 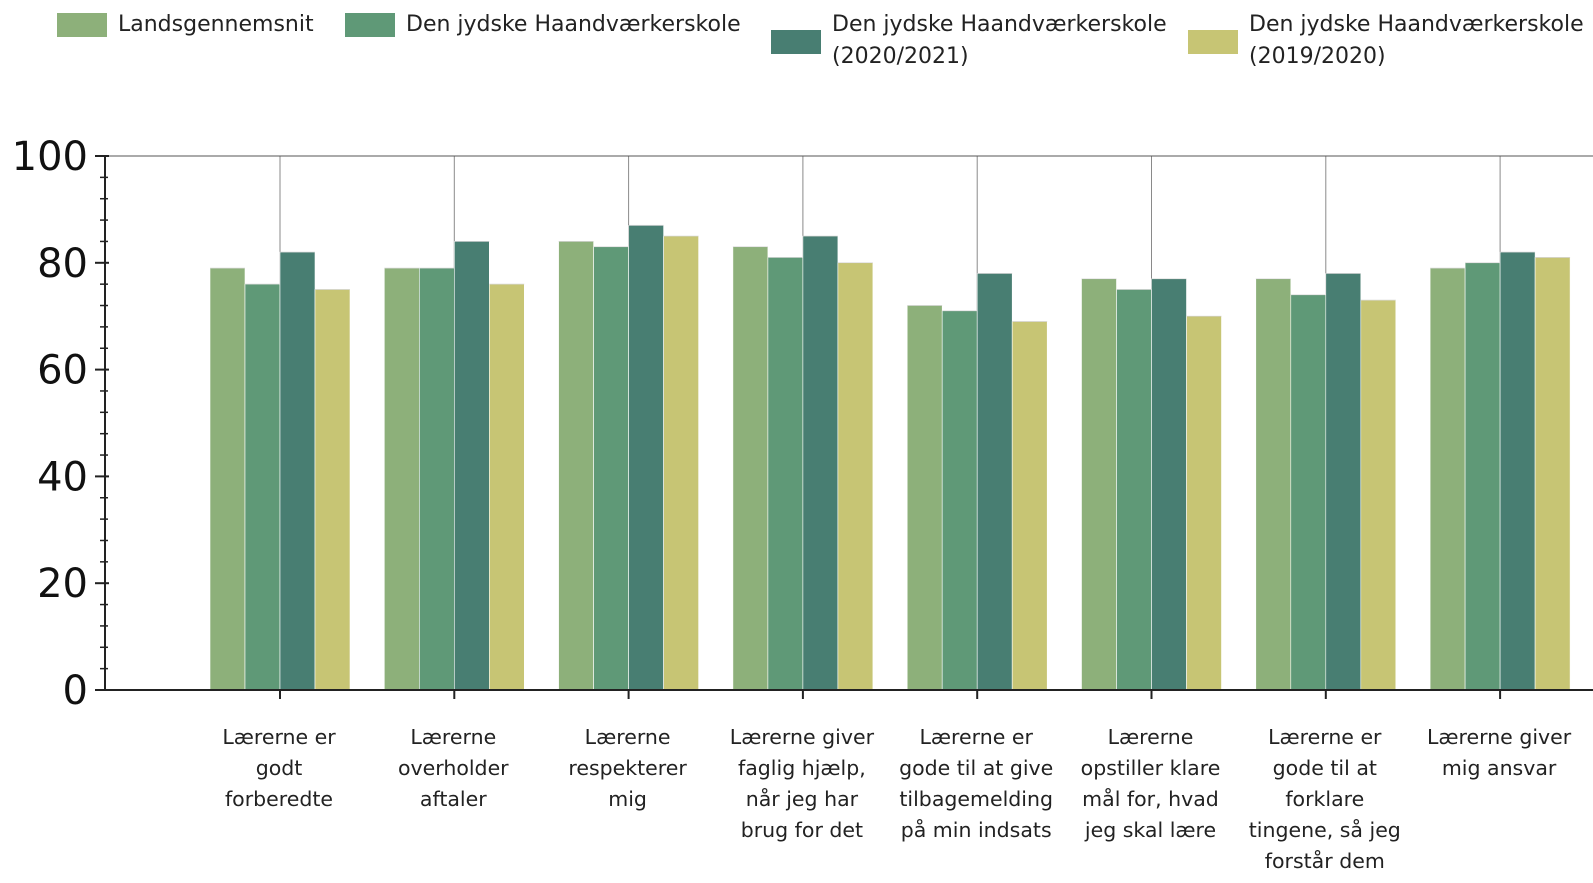 I want to click on legend-label: Den jydske Haandværkerskole, so click(x=573, y=24).